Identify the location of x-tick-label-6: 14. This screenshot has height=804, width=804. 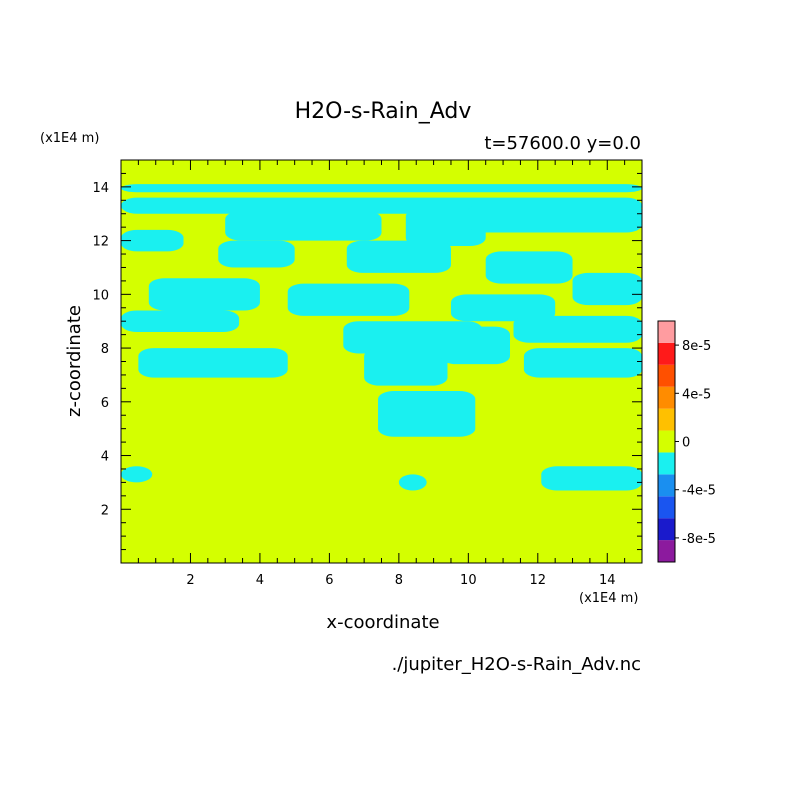
(607, 580).